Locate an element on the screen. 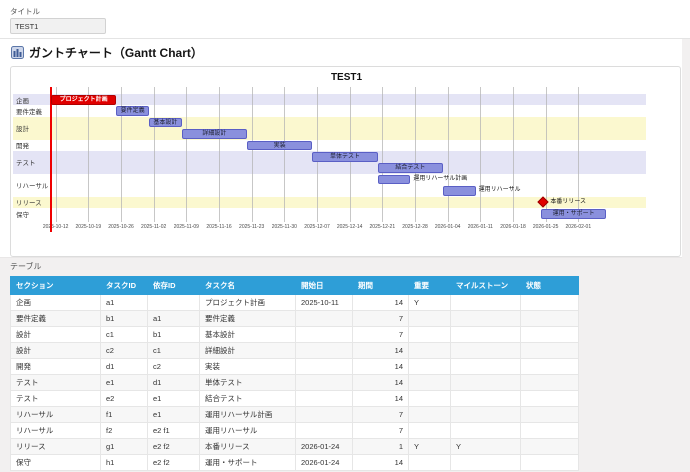 The width and height of the screenshot is (690, 472). table-header-cell: 重要 is located at coordinates (429, 285).